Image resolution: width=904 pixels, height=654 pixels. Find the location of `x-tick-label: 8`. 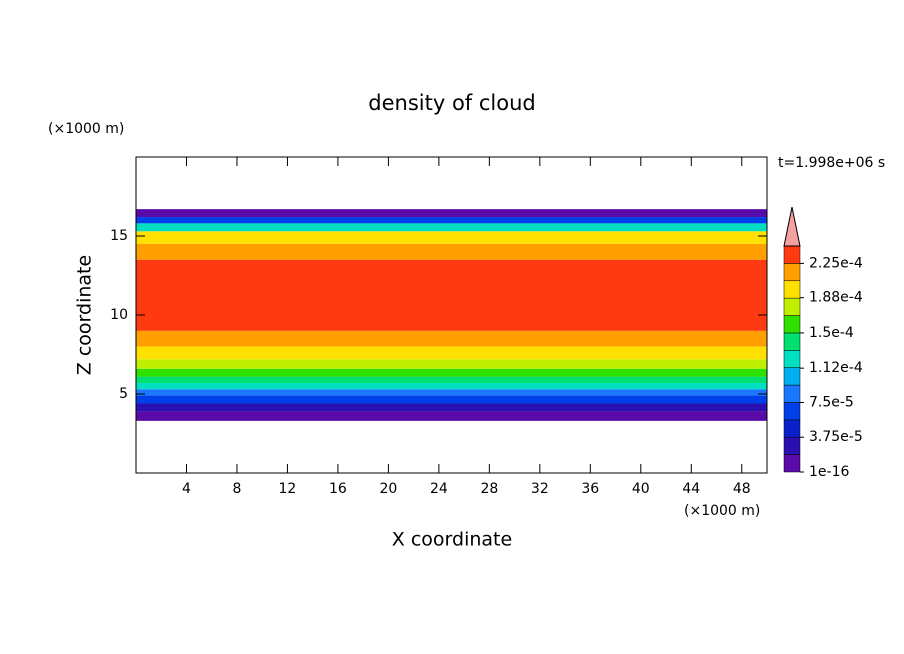

x-tick-label: 8 is located at coordinates (236, 489).